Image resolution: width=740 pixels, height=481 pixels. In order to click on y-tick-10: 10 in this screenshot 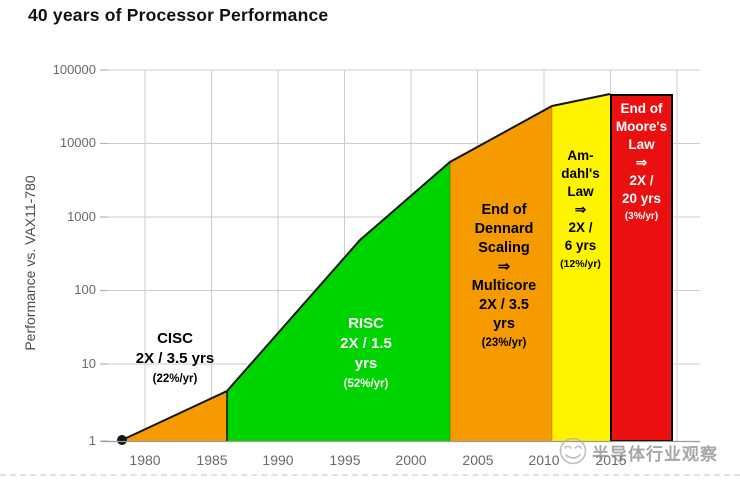, I will do `click(88, 363)`.